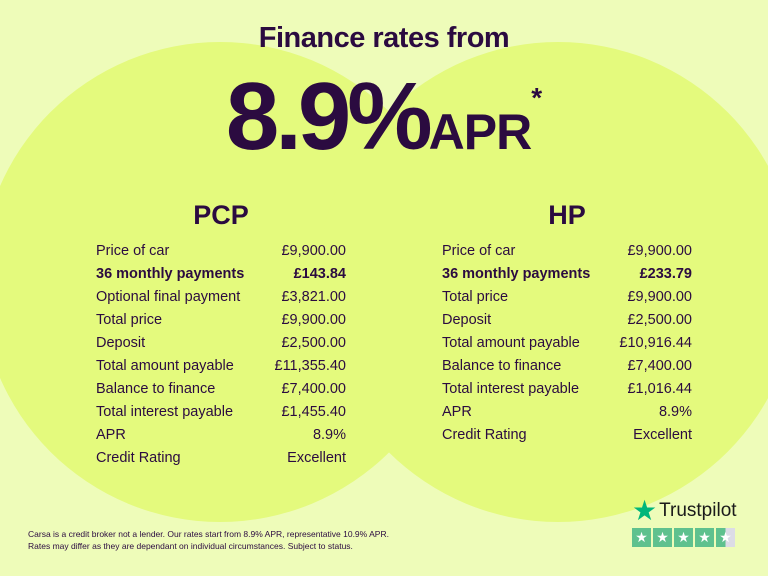  I want to click on table-row: Total interest payable £1,455.40, so click(221, 412).